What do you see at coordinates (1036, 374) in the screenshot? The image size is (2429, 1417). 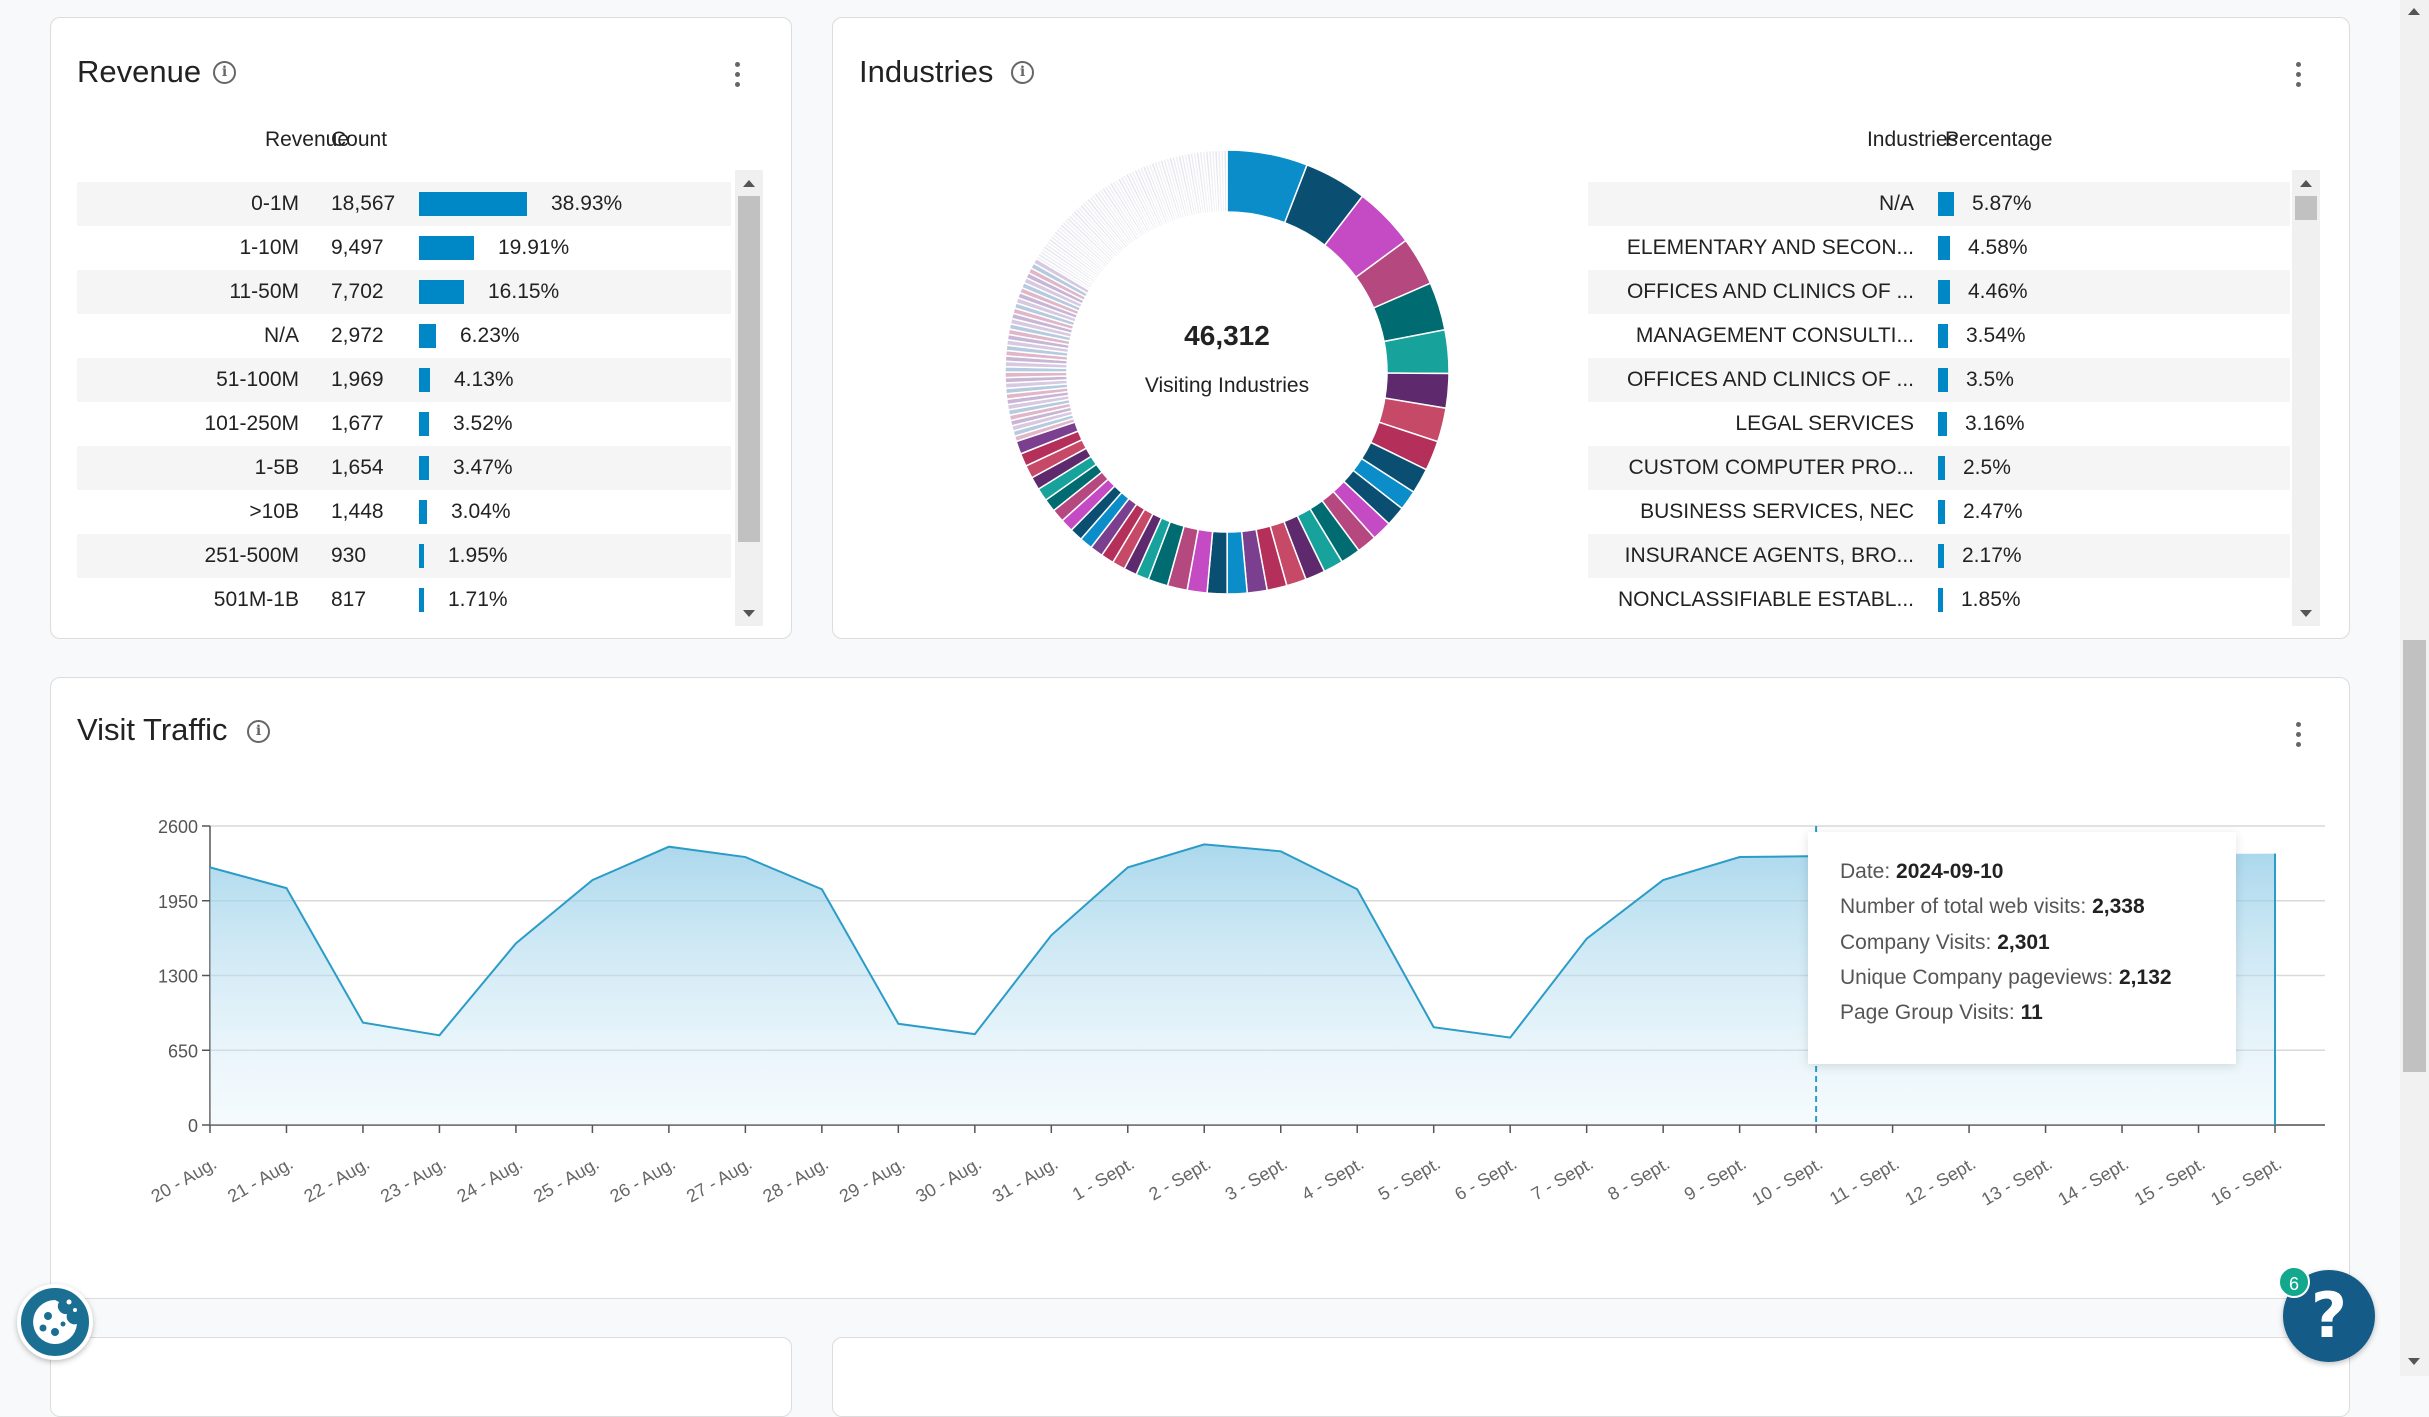 I see `donut-slice` at bounding box center [1036, 374].